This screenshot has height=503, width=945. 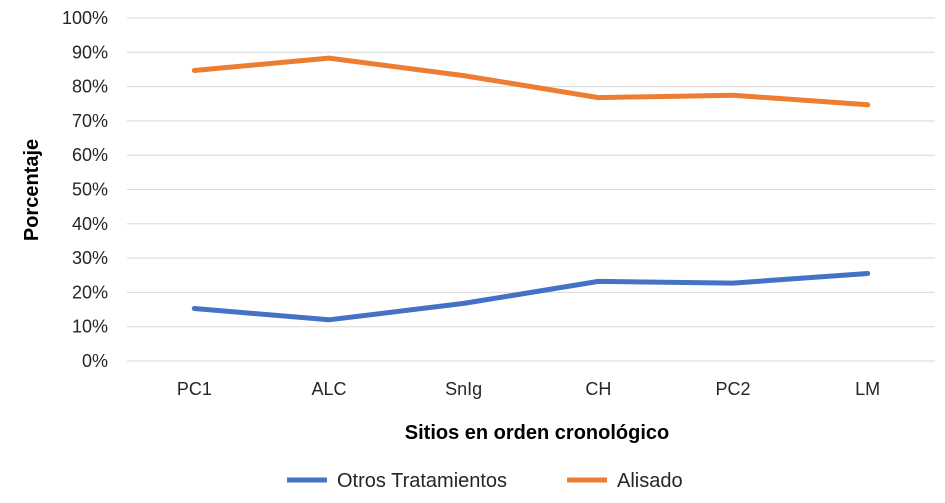 What do you see at coordinates (194, 389) in the screenshot?
I see `x-tick-label: PC1` at bounding box center [194, 389].